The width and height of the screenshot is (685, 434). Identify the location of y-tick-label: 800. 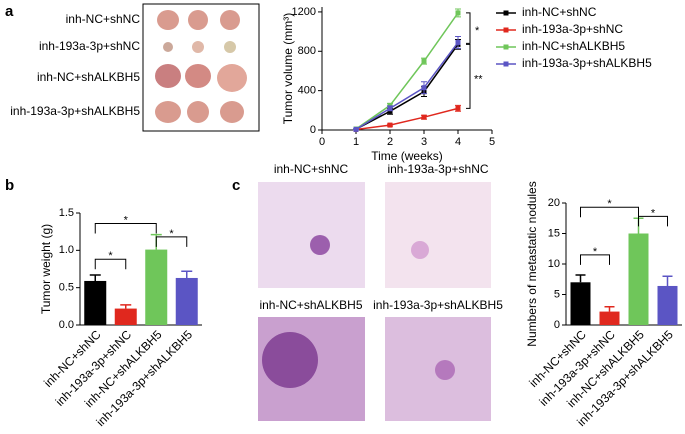
(307, 51).